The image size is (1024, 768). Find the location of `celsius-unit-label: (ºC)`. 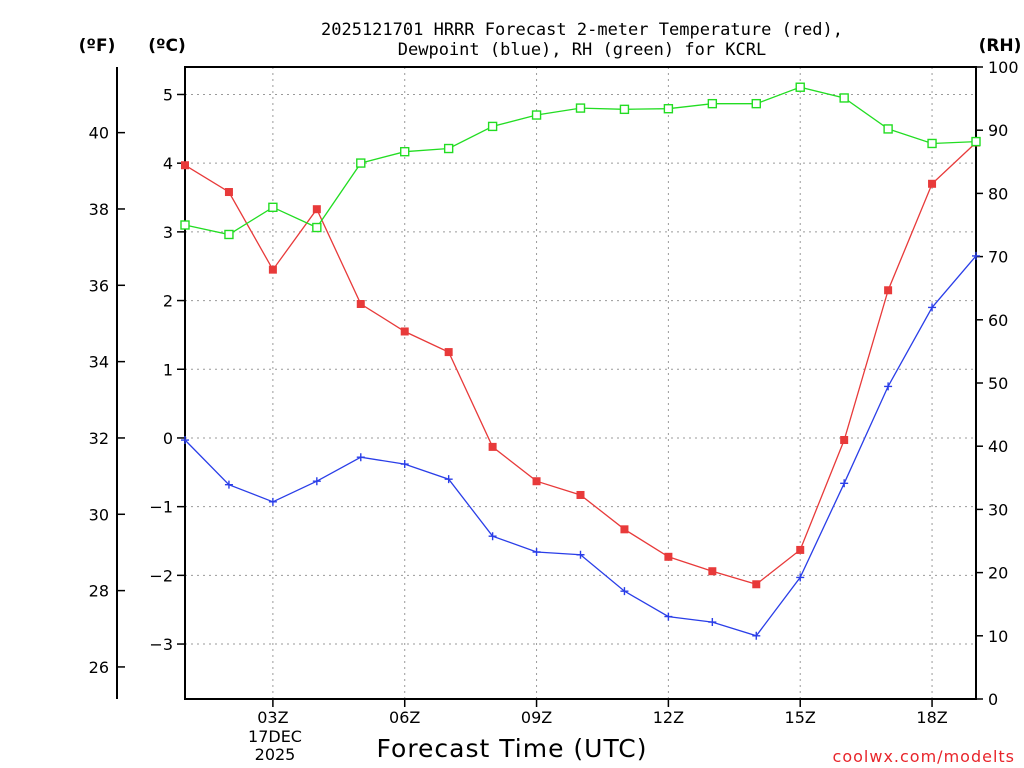

celsius-unit-label: (ºC) is located at coordinates (167, 46).